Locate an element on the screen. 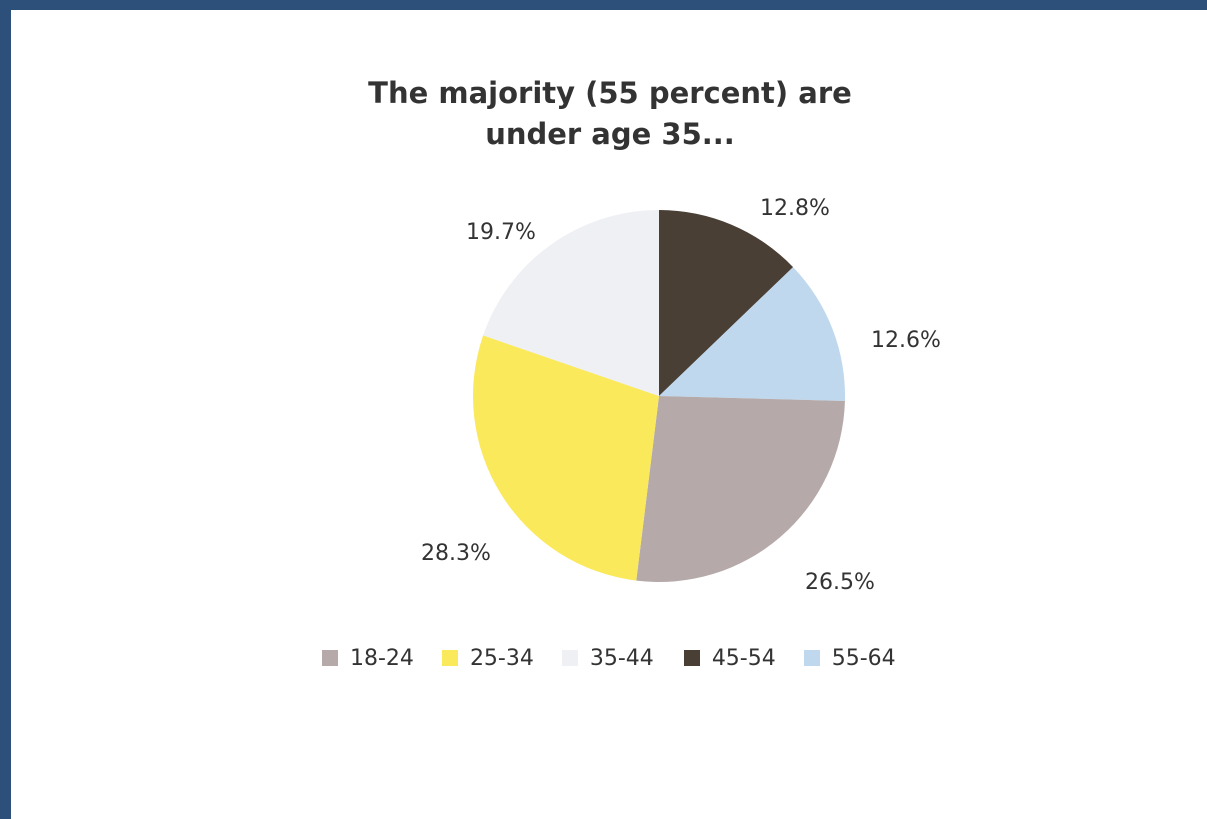 This screenshot has height=819, width=1207. pie-label-45-54: 12.8% is located at coordinates (795, 208).